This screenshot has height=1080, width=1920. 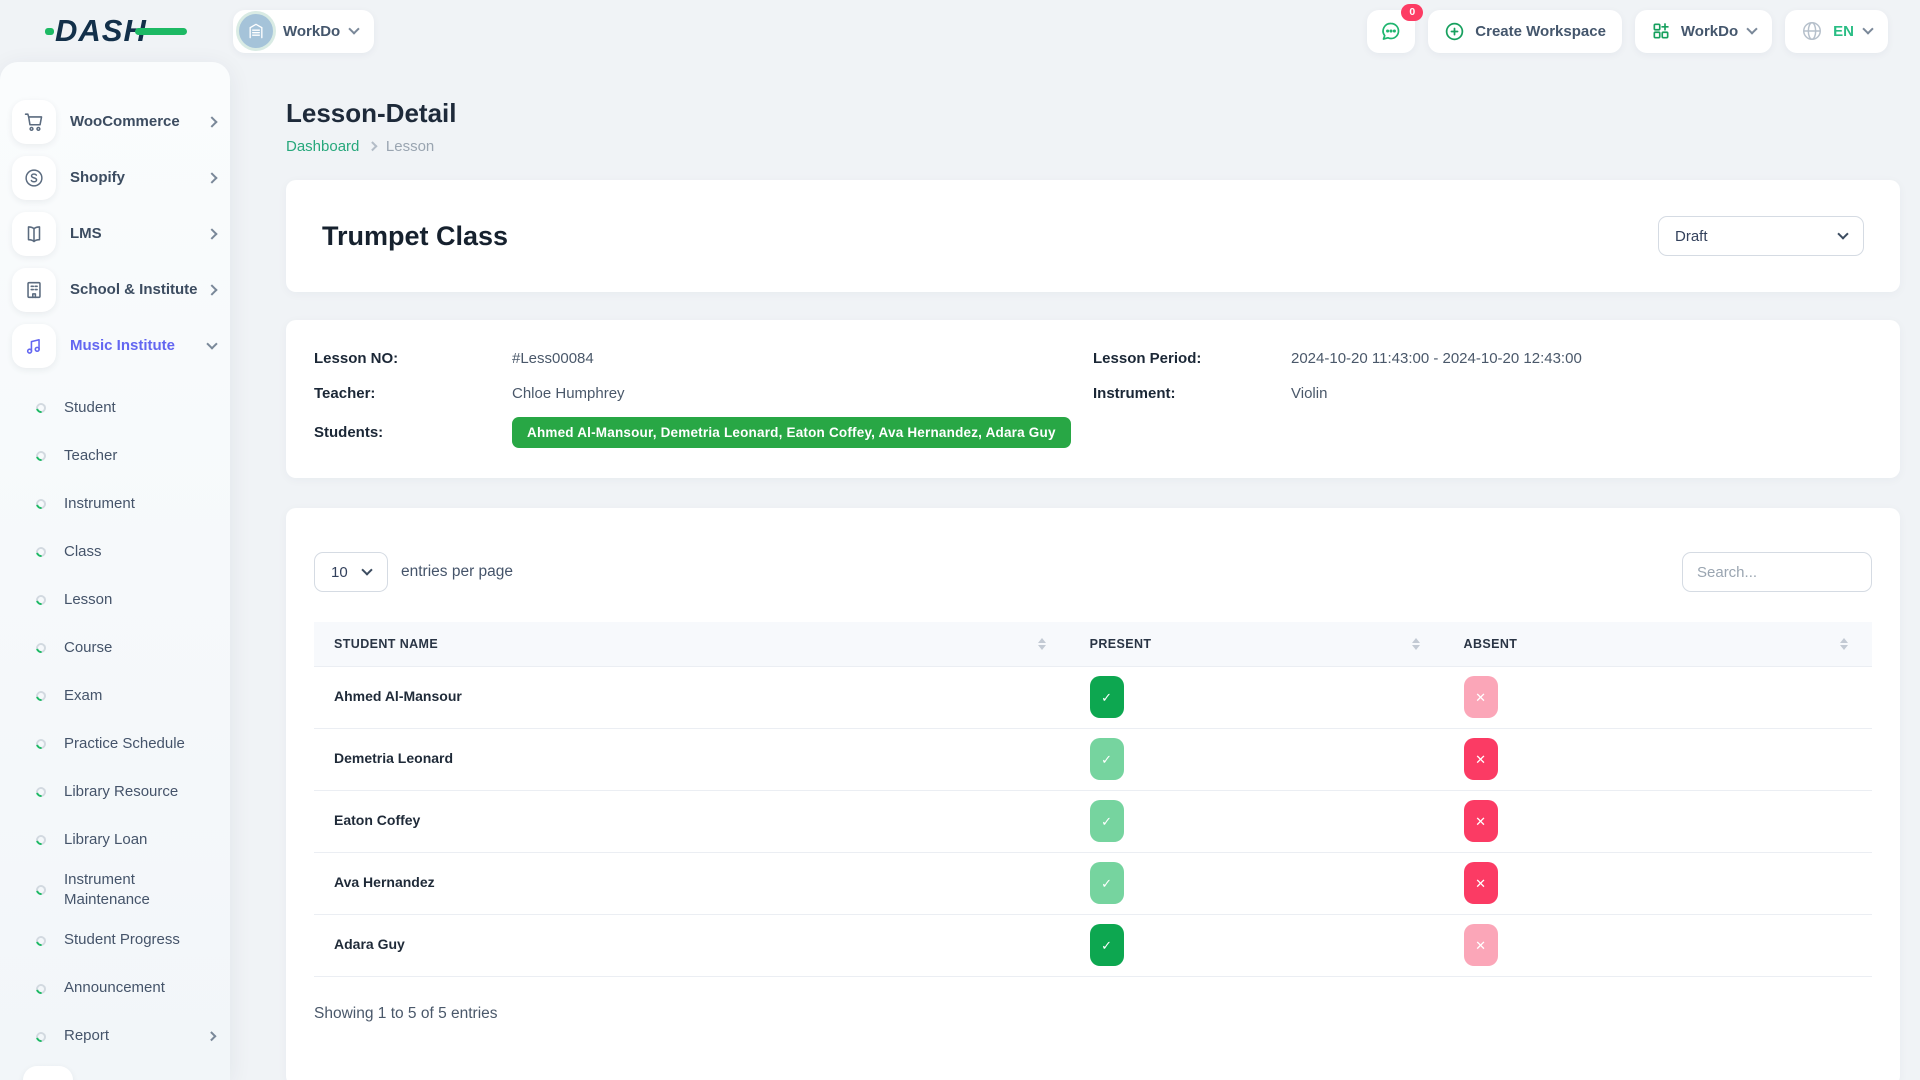 I want to click on music-icon, so click(x=34, y=346).